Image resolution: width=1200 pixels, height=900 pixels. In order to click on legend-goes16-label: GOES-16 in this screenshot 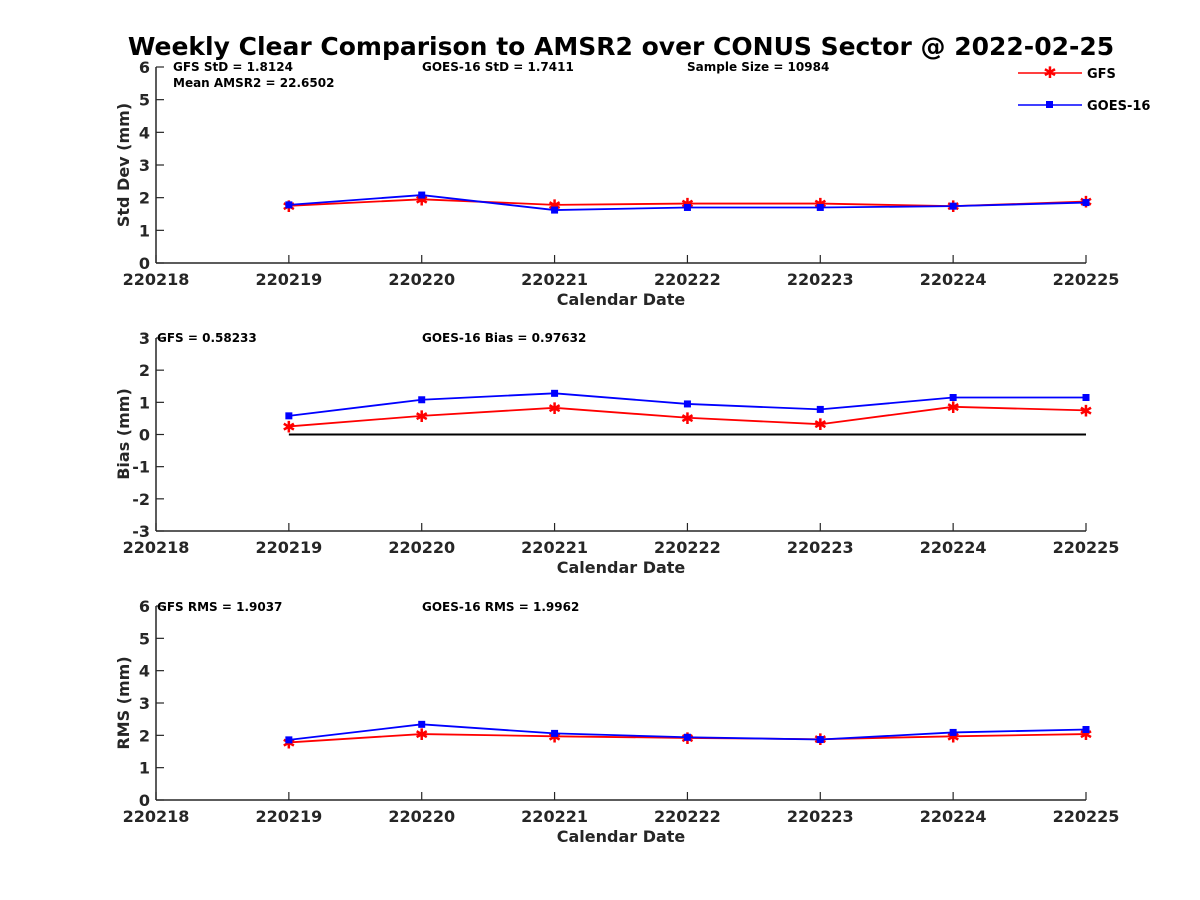, I will do `click(1118, 106)`.